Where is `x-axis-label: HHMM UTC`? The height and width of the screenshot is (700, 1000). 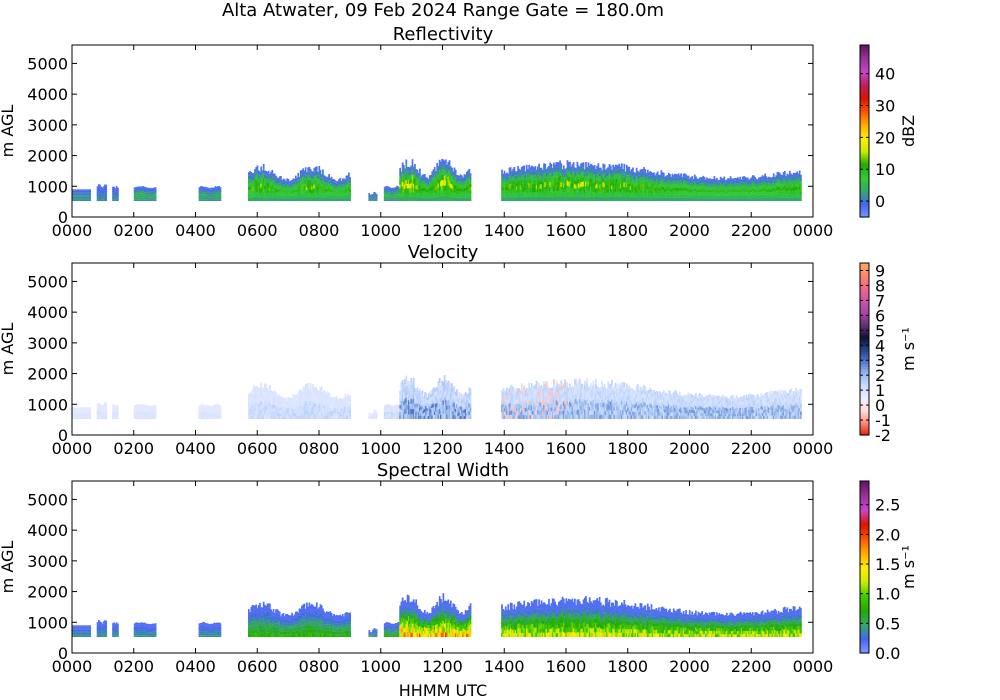 x-axis-label: HHMM UTC is located at coordinates (443, 690).